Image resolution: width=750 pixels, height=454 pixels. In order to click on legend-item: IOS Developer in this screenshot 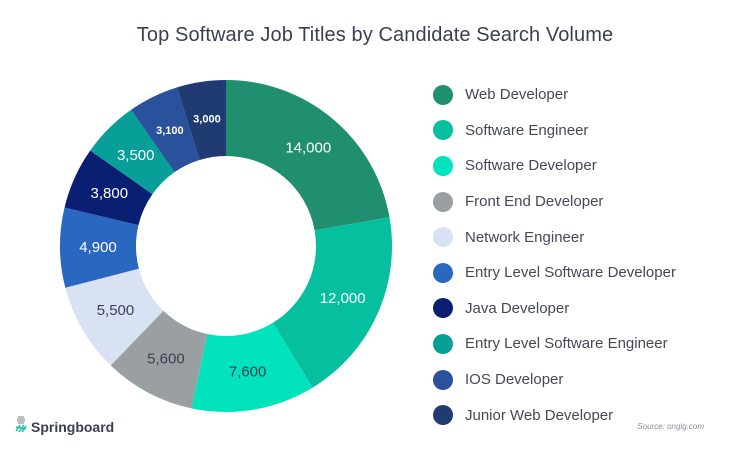, I will do `click(554, 380)`.